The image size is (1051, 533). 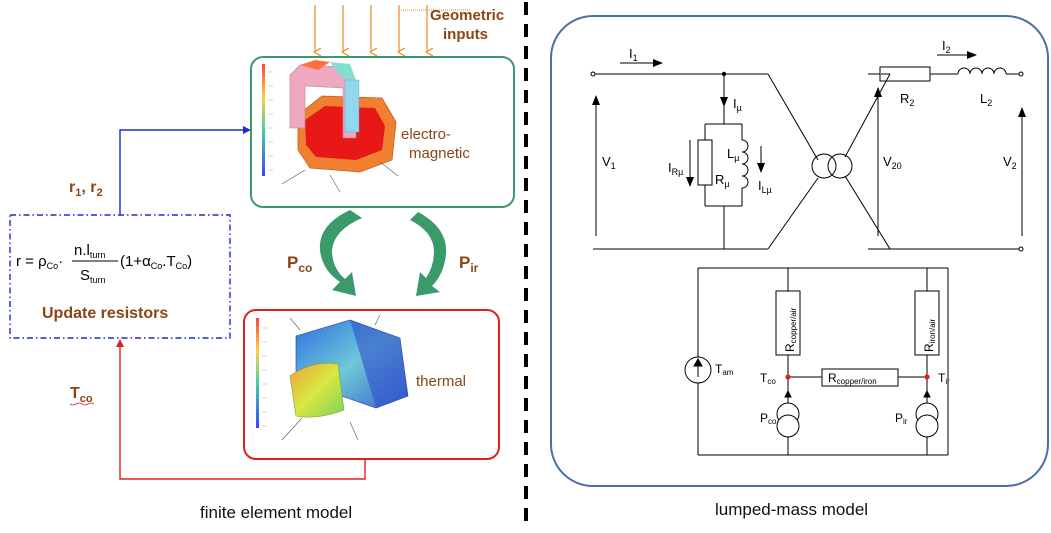 I want to click on thermal-label: thermal, so click(x=441, y=381).